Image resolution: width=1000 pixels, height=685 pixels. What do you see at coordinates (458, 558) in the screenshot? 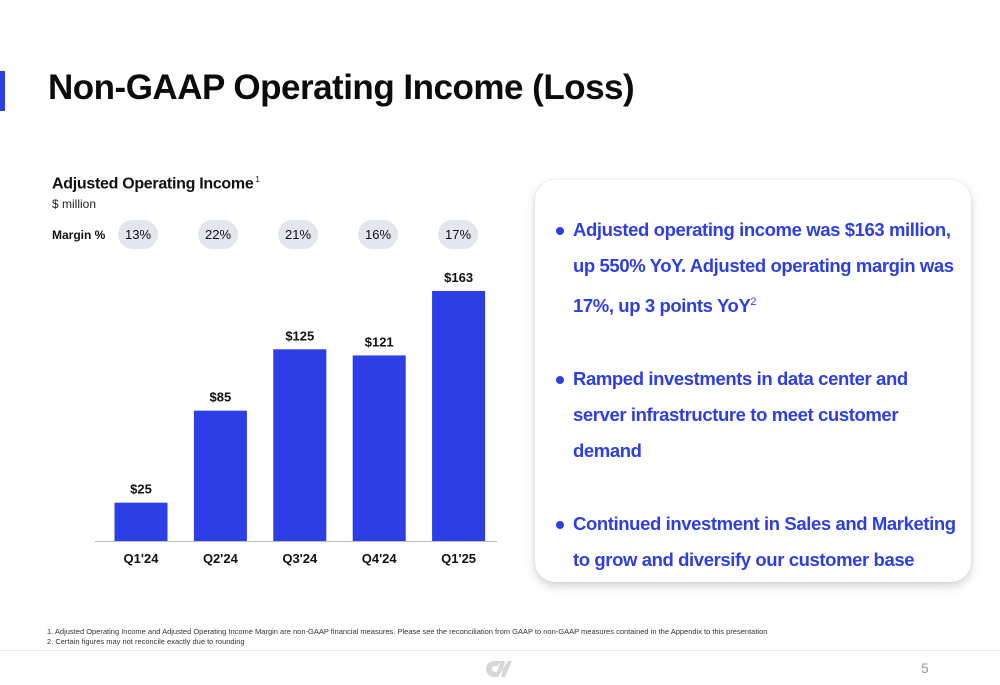
I see `x-tick-label: Q1'25` at bounding box center [458, 558].